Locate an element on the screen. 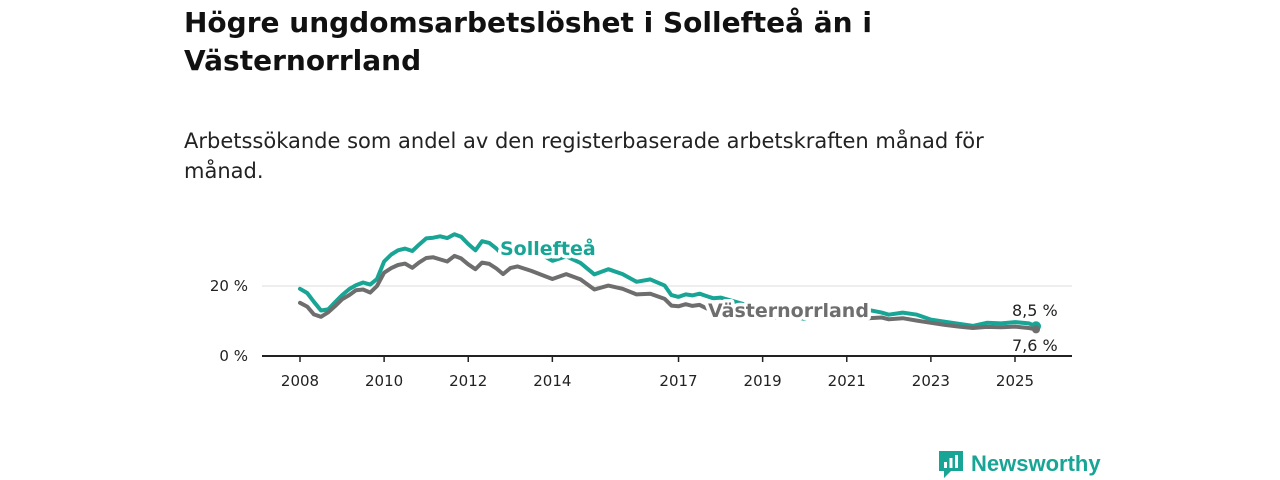 The width and height of the screenshot is (1280, 480). series-label-solleftea-halo: Sollefteå is located at coordinates (548, 248).